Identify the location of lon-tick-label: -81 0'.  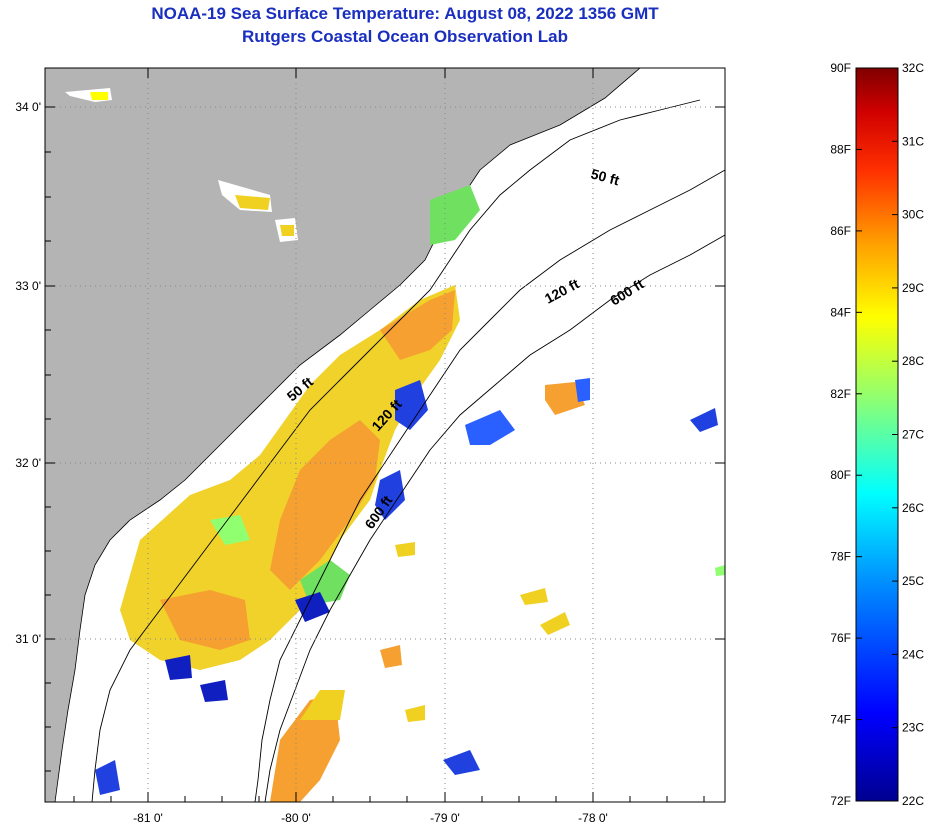
(148, 818).